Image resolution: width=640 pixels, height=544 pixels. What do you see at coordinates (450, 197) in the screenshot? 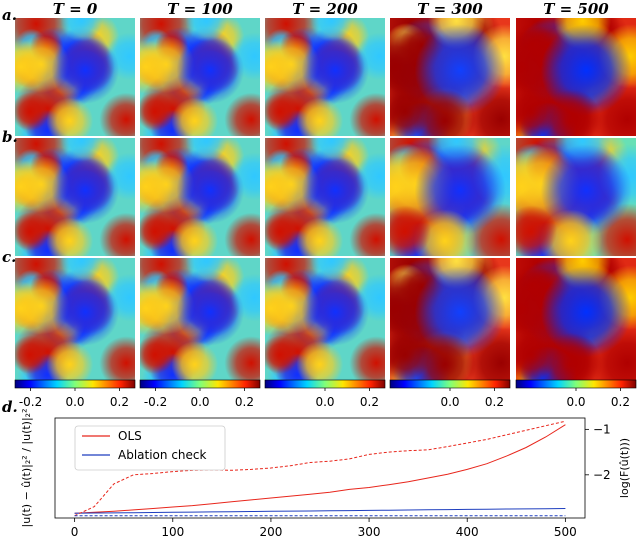
I see `heatmap-panel-r1-c3` at bounding box center [450, 197].